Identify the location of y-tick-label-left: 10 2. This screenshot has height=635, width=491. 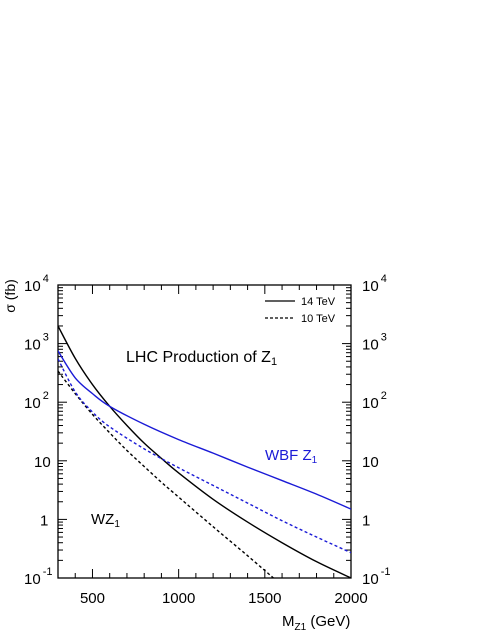
(36, 401).